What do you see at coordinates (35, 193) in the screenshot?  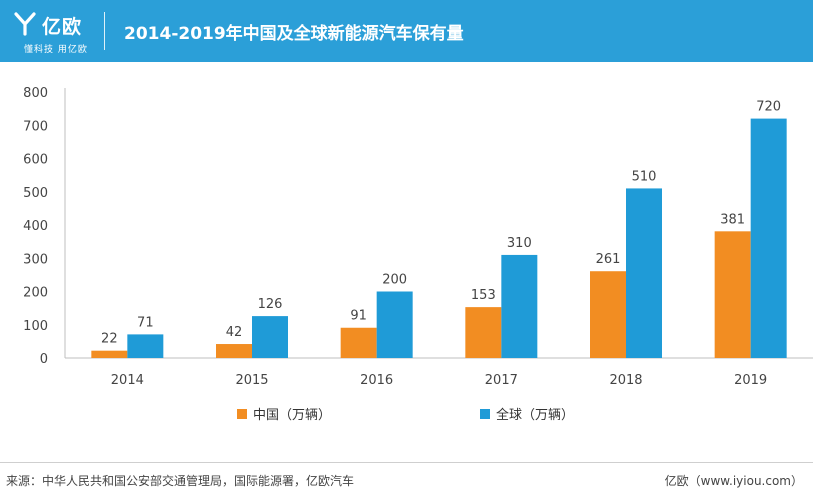 I see `y-tick-label: 500` at bounding box center [35, 193].